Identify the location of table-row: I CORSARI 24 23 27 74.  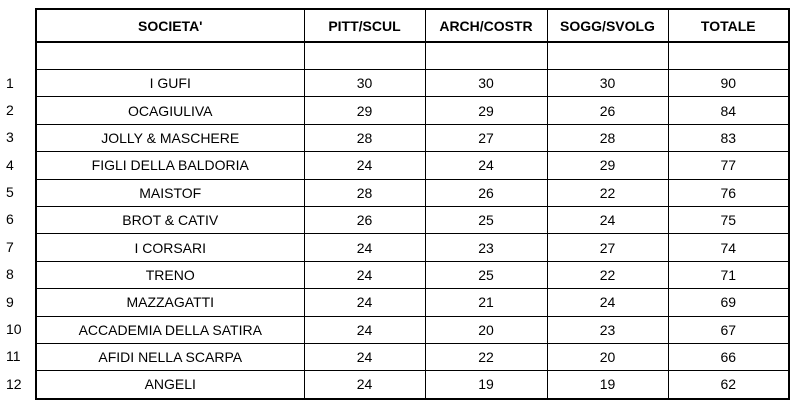
(412, 247).